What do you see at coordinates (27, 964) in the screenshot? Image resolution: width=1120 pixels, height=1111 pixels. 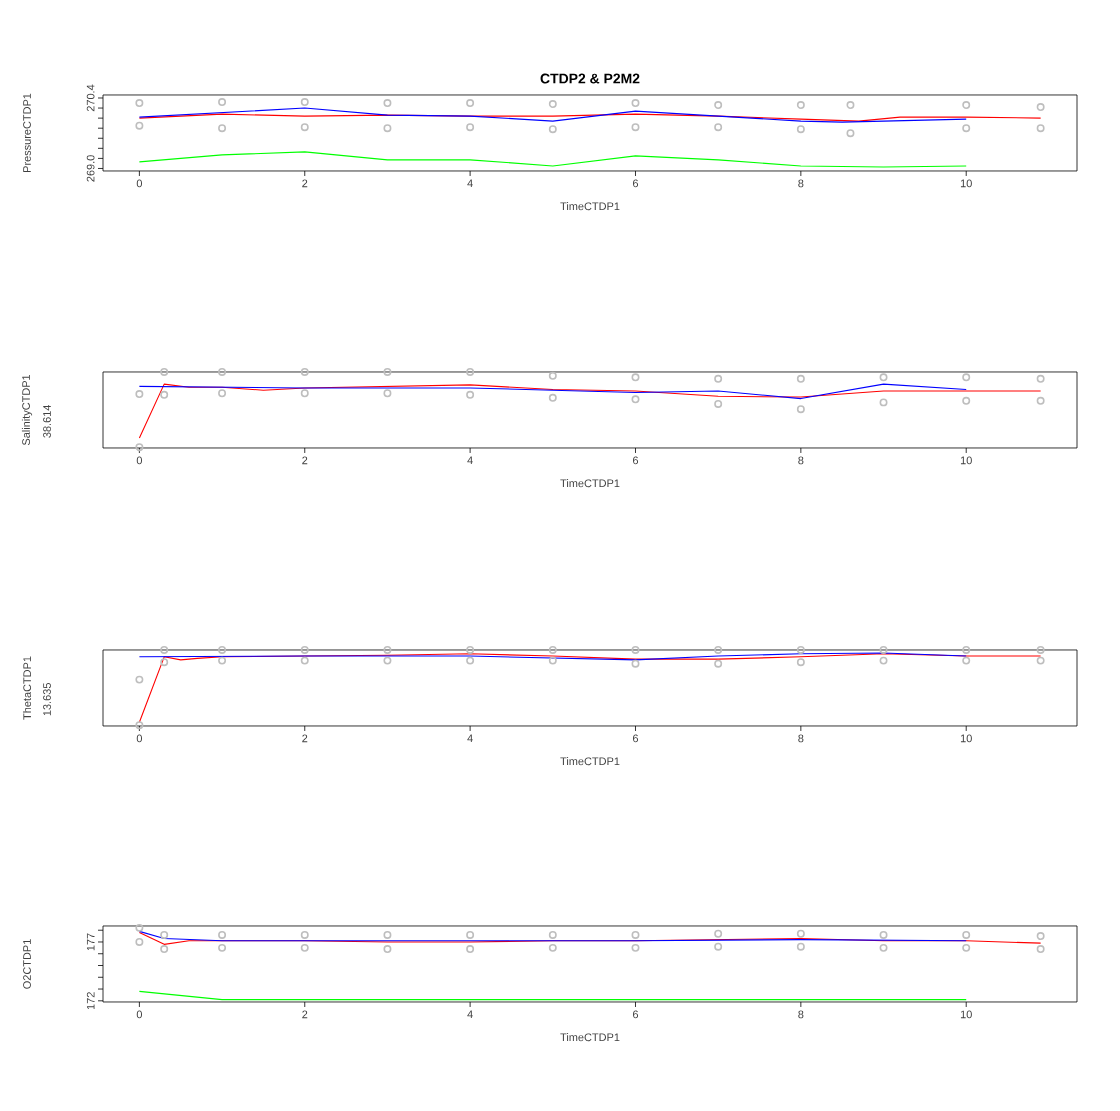 I see `y-axis-title: O2CTDP1` at bounding box center [27, 964].